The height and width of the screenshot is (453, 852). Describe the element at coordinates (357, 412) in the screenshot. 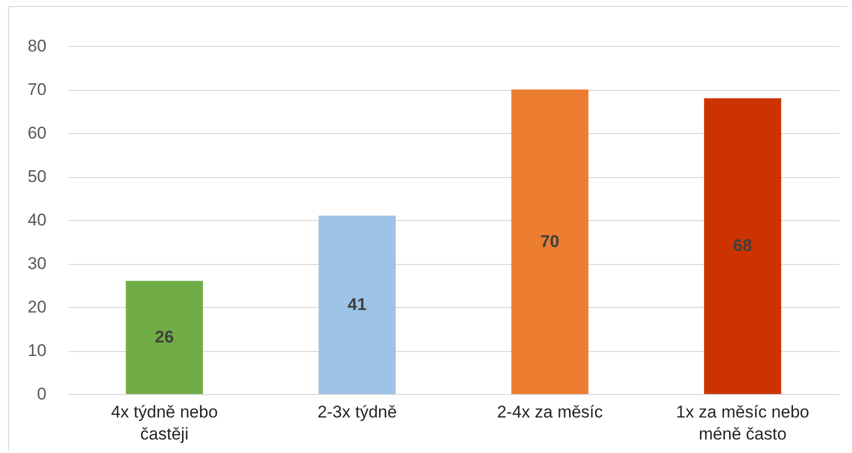

I see `x-tick-label: 2-3x týdně` at that location.